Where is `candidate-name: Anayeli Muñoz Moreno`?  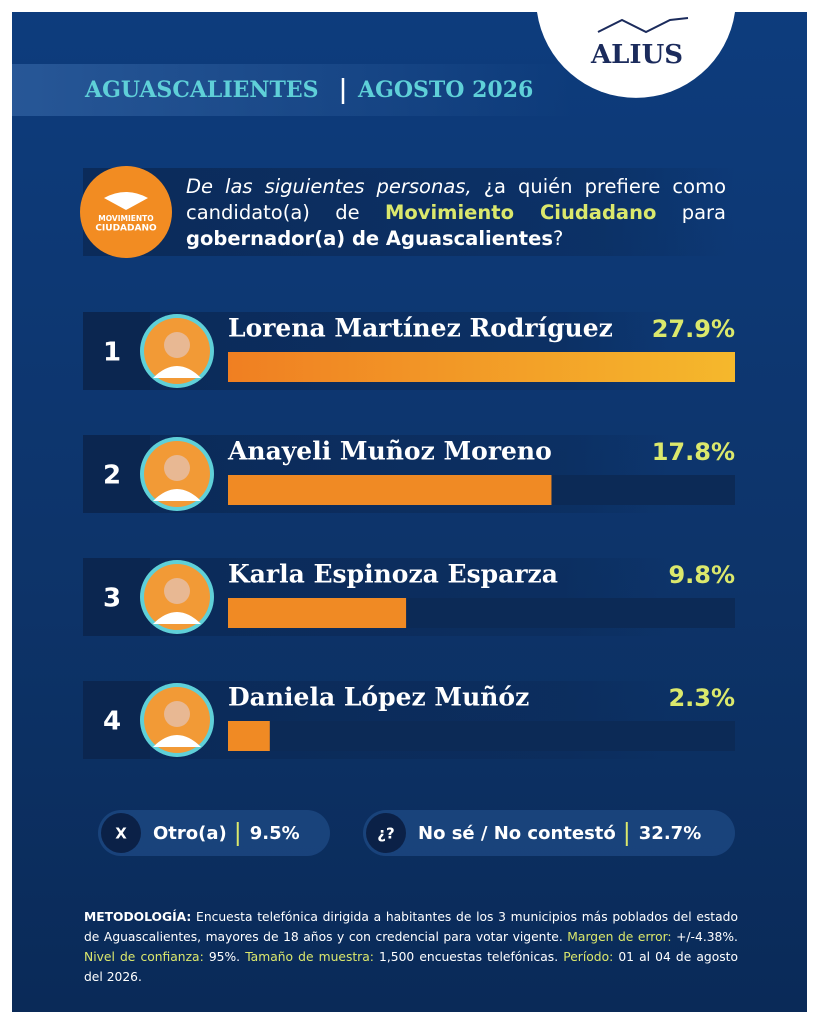
candidate-name: Anayeli Muñoz Moreno is located at coordinates (389, 451).